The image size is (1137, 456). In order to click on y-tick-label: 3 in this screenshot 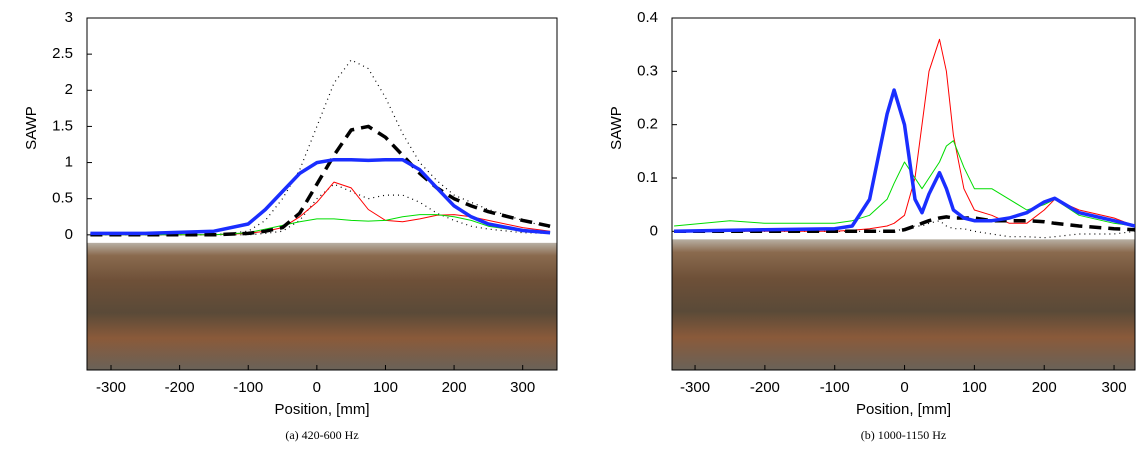, I will do `click(69, 17)`.